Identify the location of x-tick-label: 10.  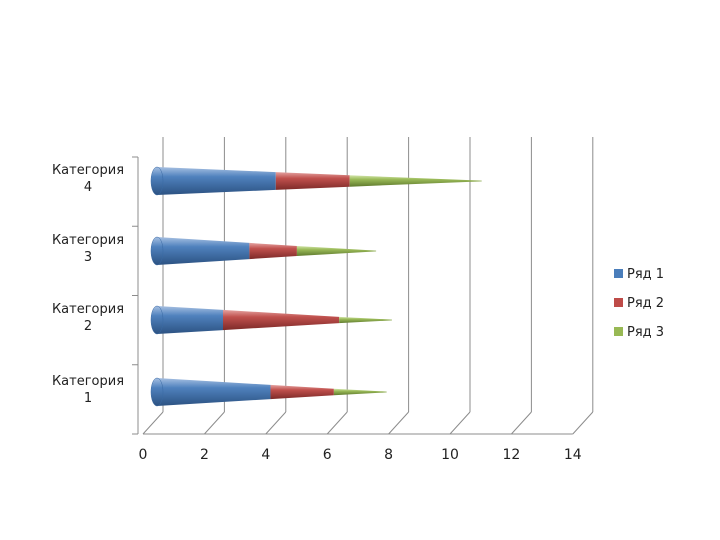
(450, 455).